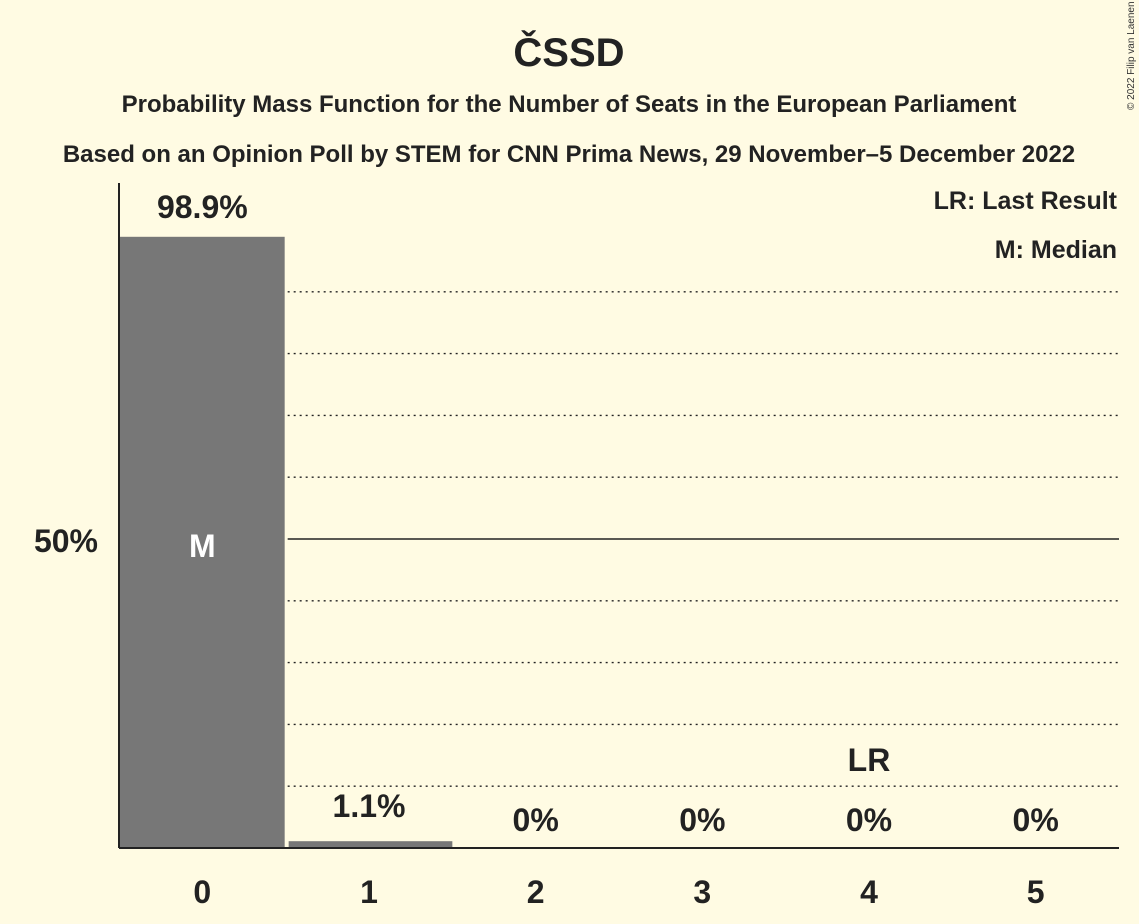  Describe the element at coordinates (702, 892) in the screenshot. I see `x-tick-label-3: 3` at that location.